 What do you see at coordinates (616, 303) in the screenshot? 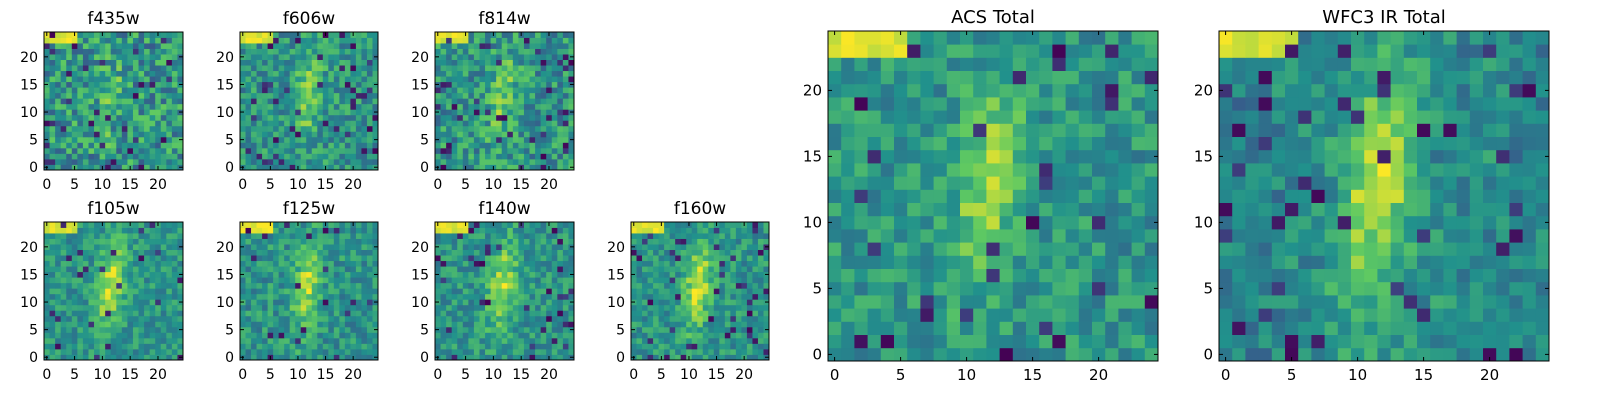
I see `y-tick-label: 10` at bounding box center [616, 303].